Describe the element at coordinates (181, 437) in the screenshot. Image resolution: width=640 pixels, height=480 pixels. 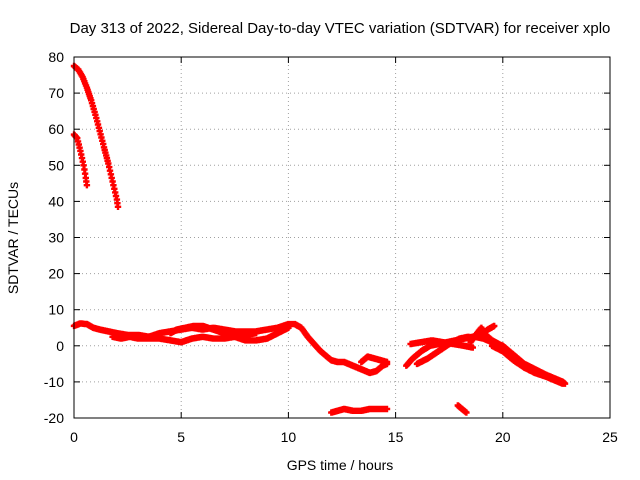
I see `x-tick-label: 5` at that location.